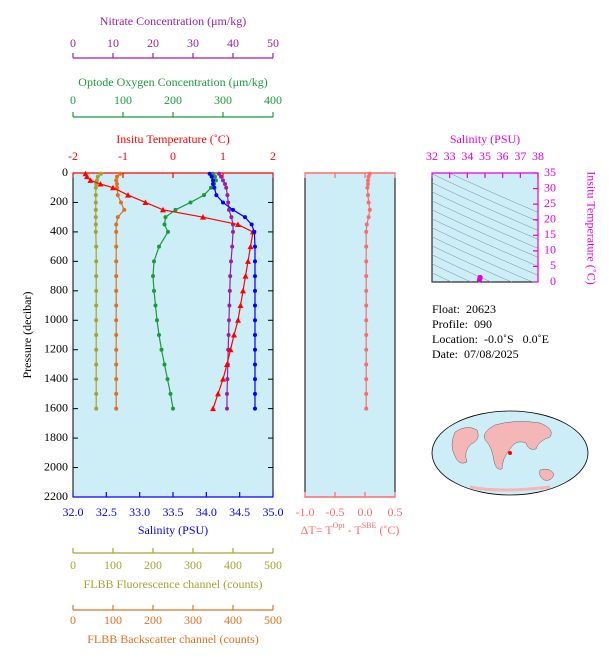 The height and width of the screenshot is (663, 609). Describe the element at coordinates (550, 203) in the screenshot. I see `y-tick-label: 25` at that location.